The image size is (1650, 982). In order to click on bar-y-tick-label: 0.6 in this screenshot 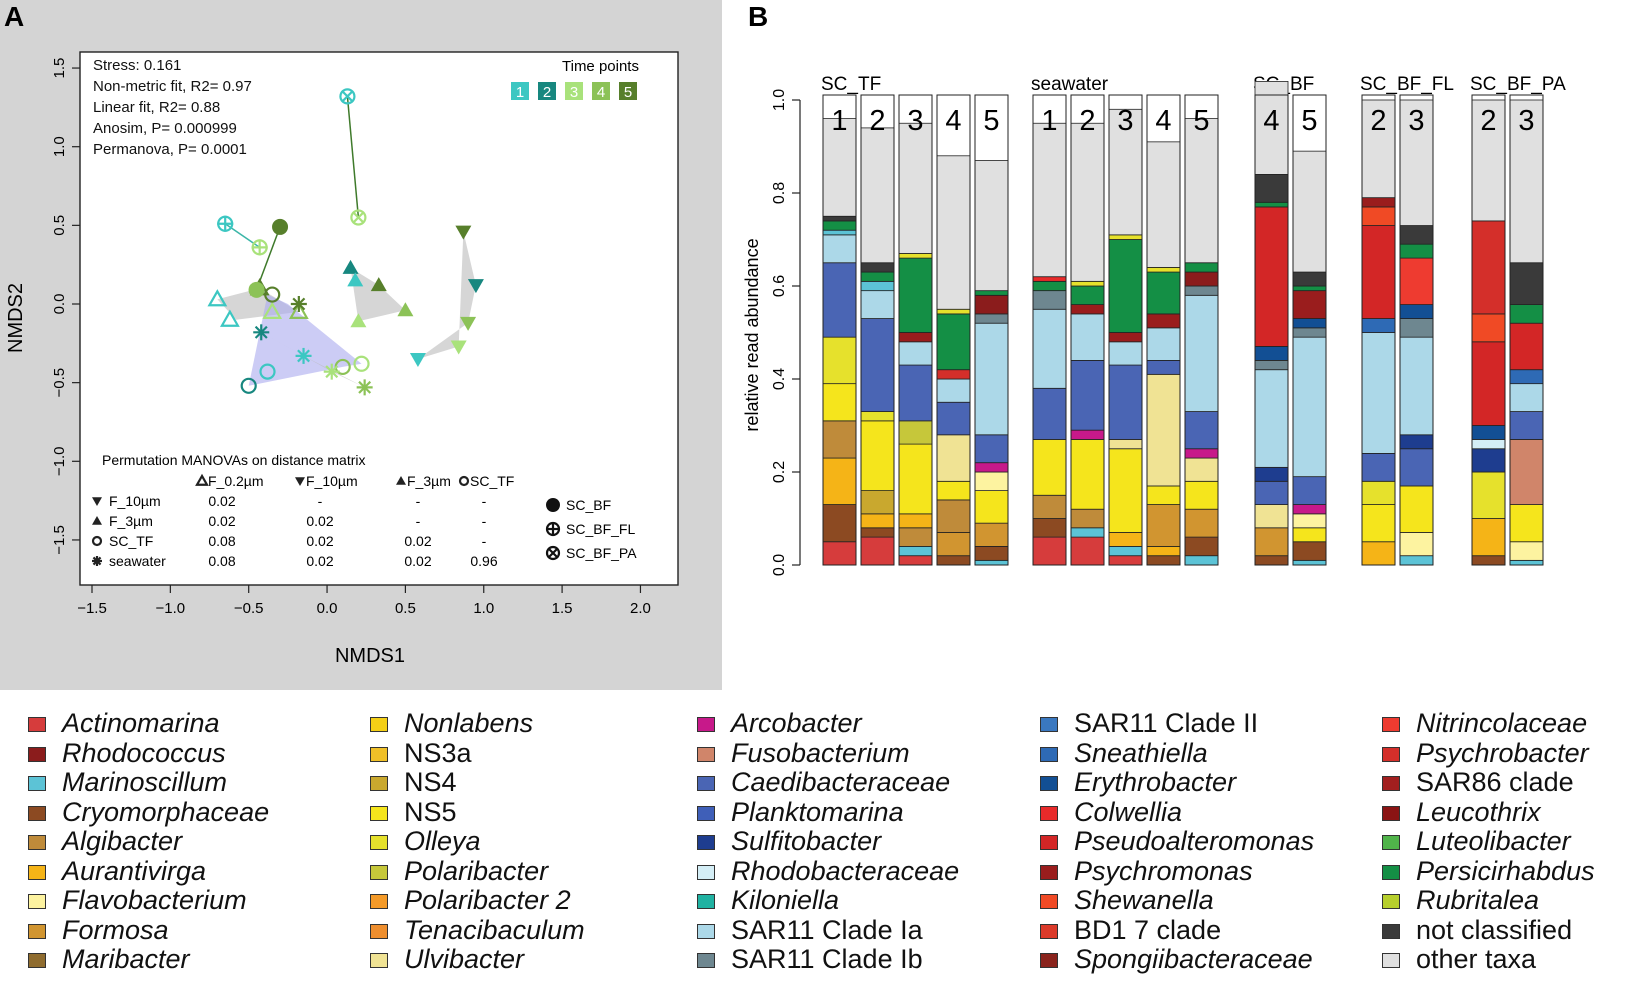, I will do `click(779, 286)`.